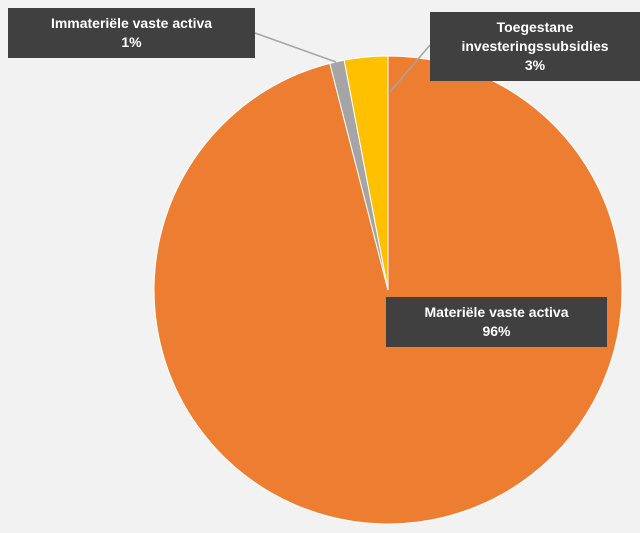 The width and height of the screenshot is (640, 533). What do you see at coordinates (496, 312) in the screenshot?
I see `label-category: Materiële vaste activa` at bounding box center [496, 312].